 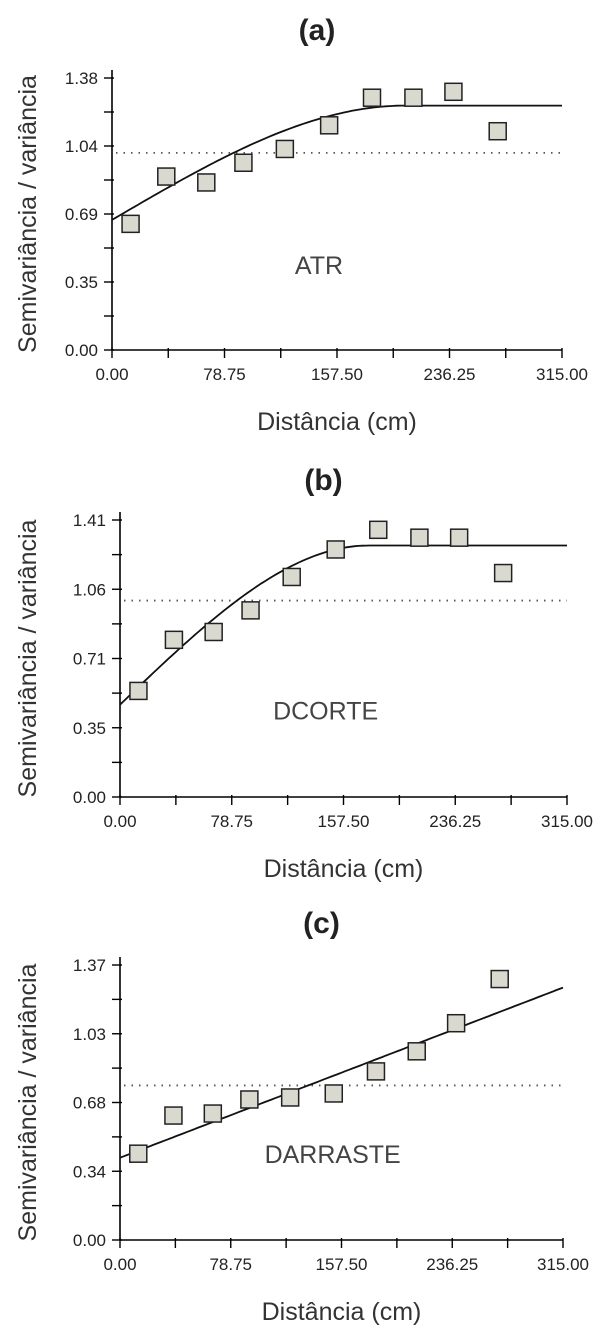 I want to click on y-tick-label: 1.37, so click(x=89, y=965).